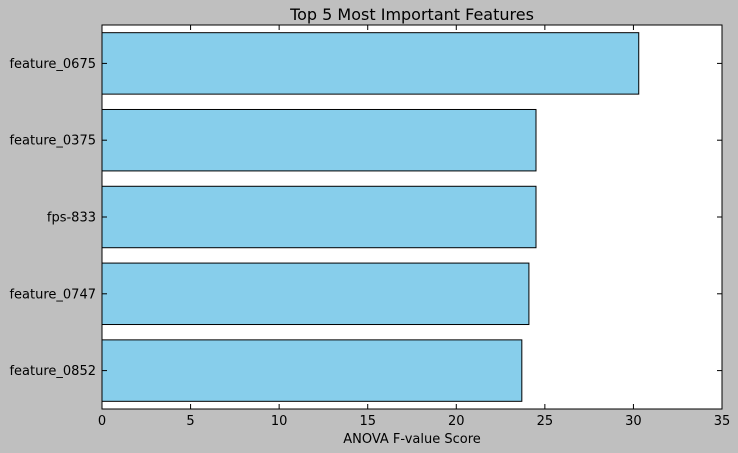 The width and height of the screenshot is (738, 453). What do you see at coordinates (367, 421) in the screenshot?
I see `x-tick-label: 15` at bounding box center [367, 421].